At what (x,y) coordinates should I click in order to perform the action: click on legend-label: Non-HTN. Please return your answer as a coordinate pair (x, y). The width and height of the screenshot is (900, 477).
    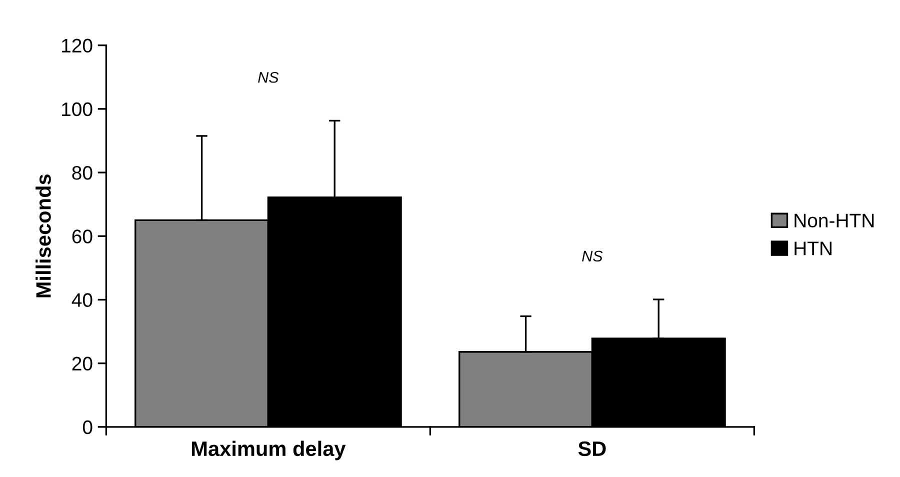
    Looking at the image, I should click on (834, 221).